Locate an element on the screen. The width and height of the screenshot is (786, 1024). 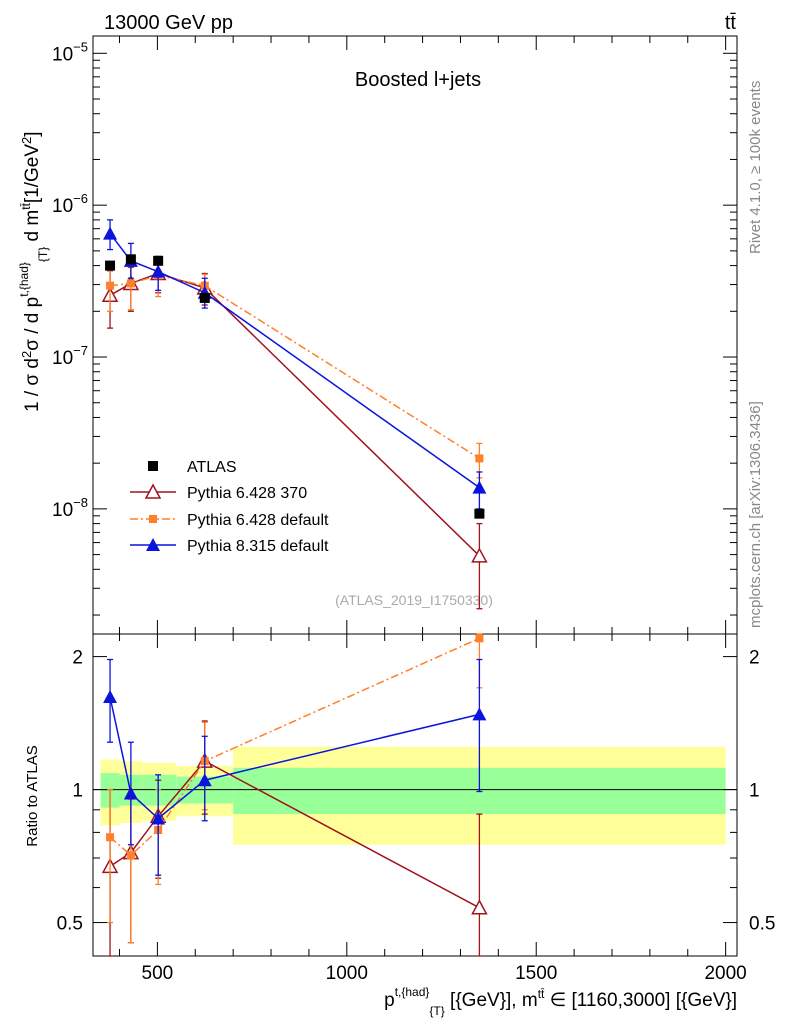
legend-entry-py6-default: Pythia 6.428 default is located at coordinates (229, 520).